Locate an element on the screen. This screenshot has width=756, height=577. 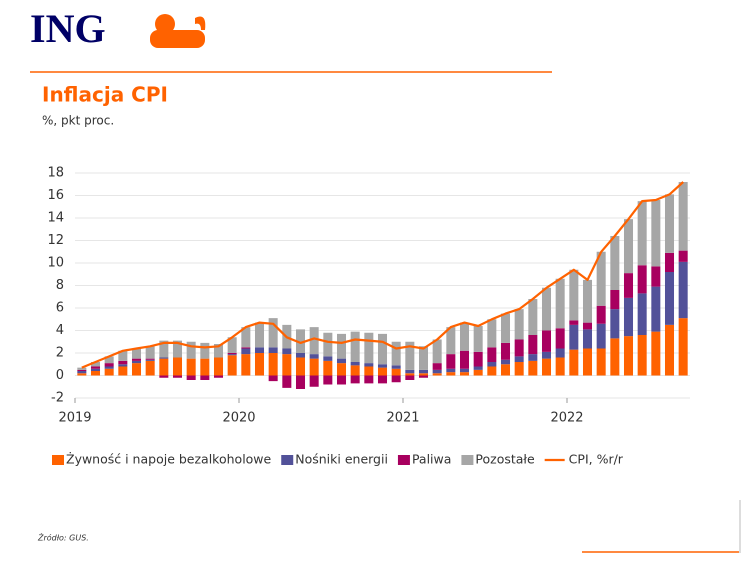
legend-label: Żywność i napoje bezalkoholowe is located at coordinates (169, 459).